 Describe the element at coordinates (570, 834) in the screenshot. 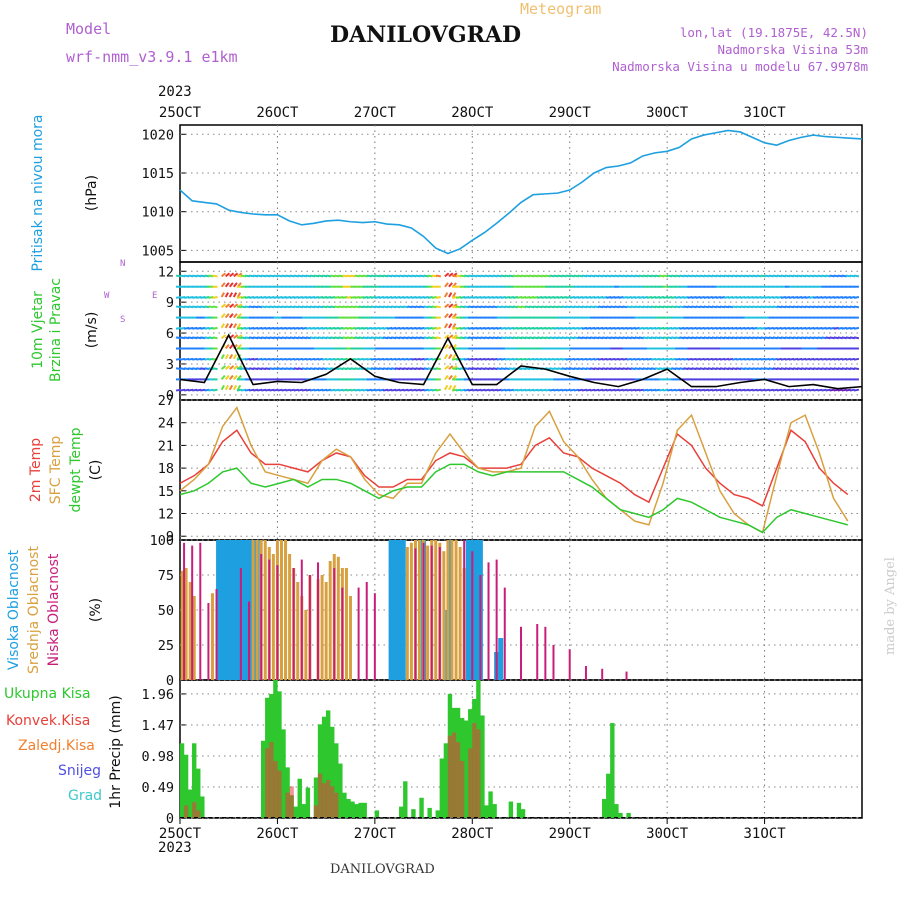

I see `x-tick-label-bottom: 29OCT` at that location.